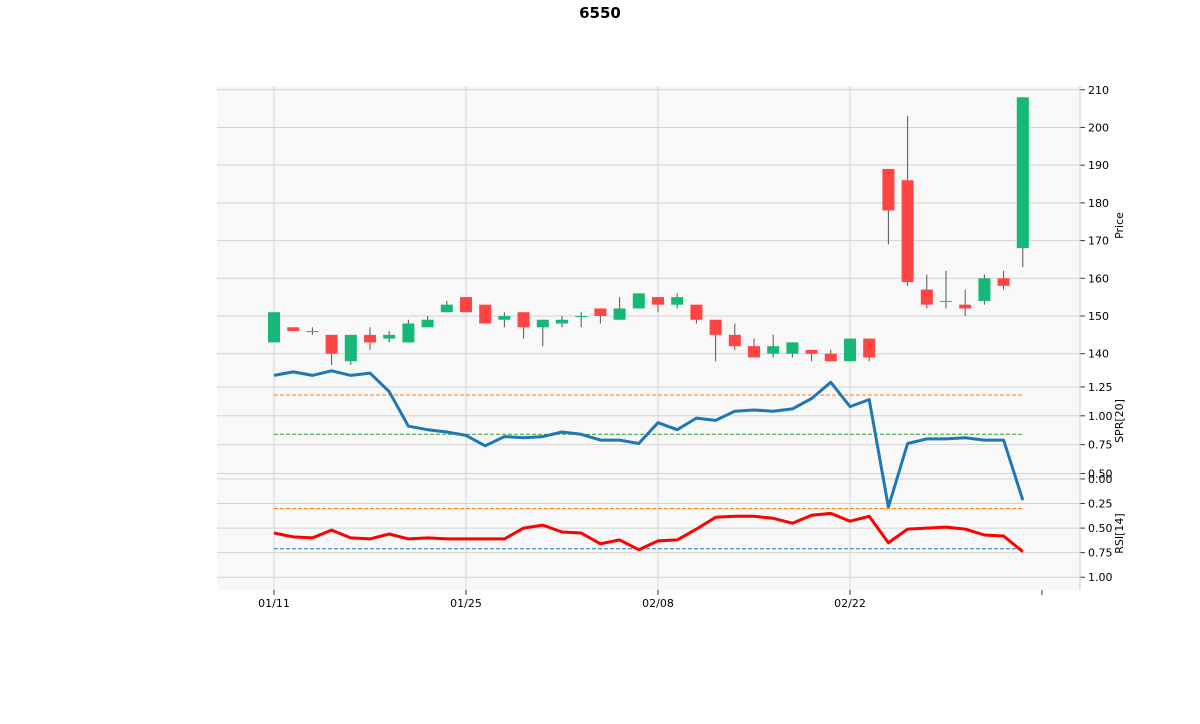  Describe the element at coordinates (1119, 421) in the screenshot. I see `y-axis-label-spr: SPR[20]` at that location.